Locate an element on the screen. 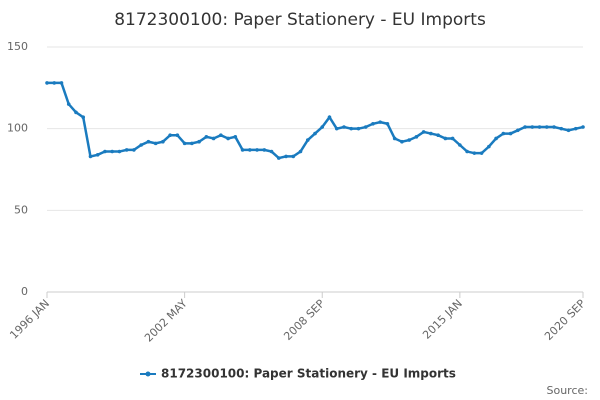 This screenshot has width=600, height=400. source: Source: is located at coordinates (568, 390).